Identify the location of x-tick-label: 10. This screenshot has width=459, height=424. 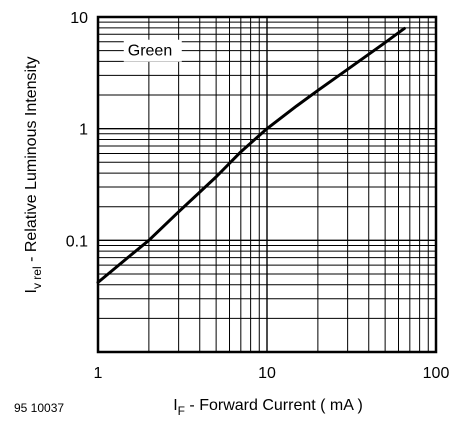
(267, 373).